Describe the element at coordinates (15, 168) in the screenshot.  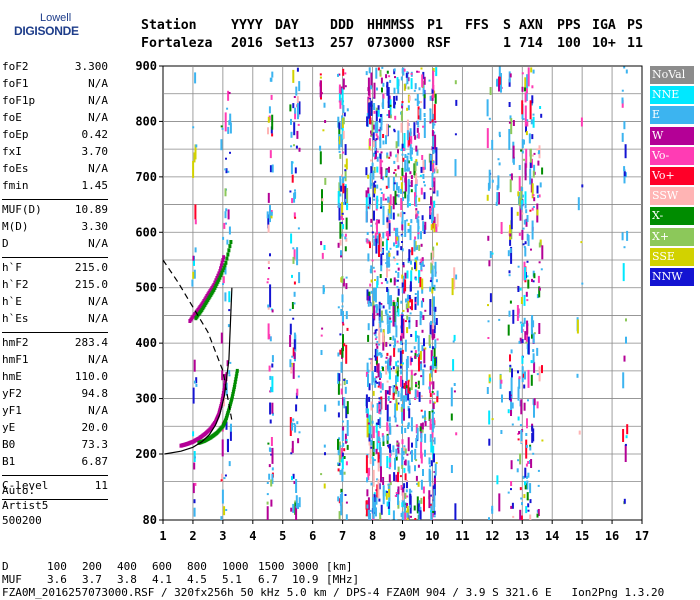
I see `param-label: foEs` at that location.